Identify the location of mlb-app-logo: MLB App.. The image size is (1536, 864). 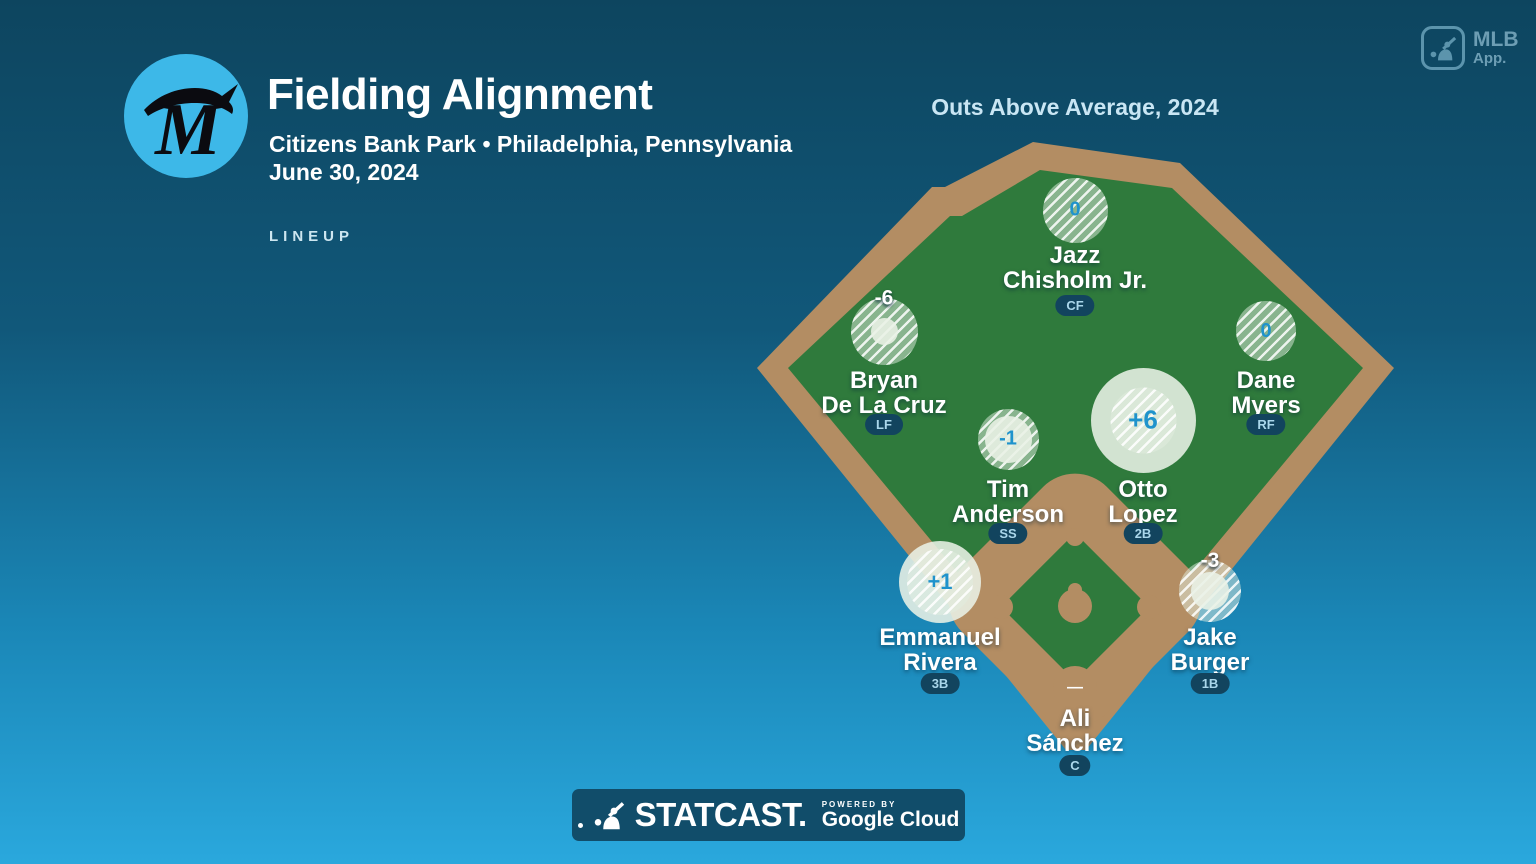
(1470, 48).